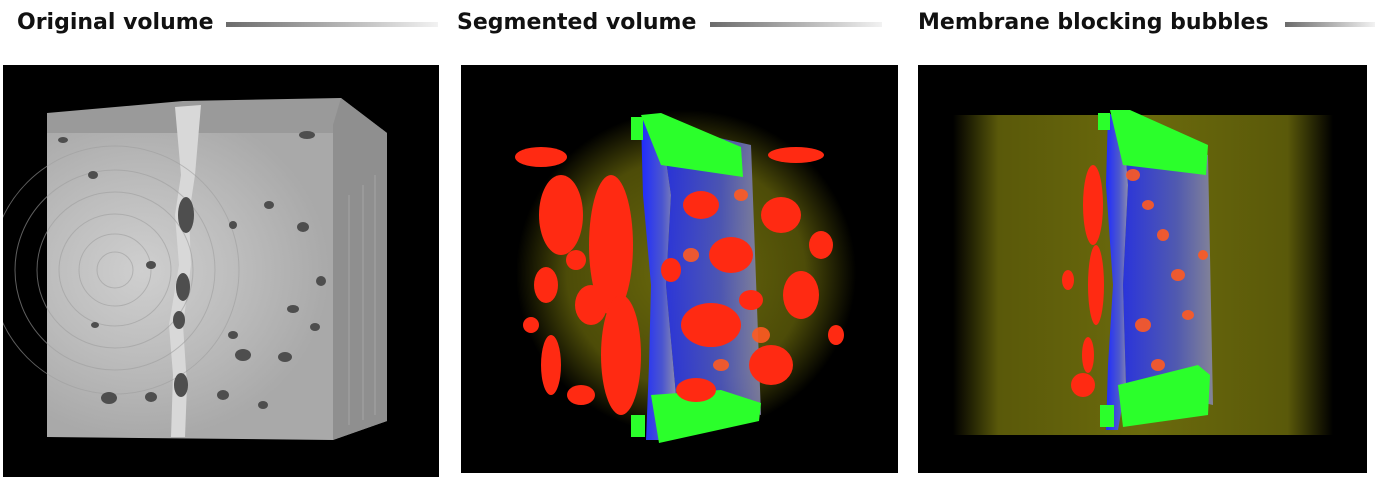 This screenshot has width=1379, height=477. What do you see at coordinates (185, 271) in the screenshot?
I see `membrane-slice` at bounding box center [185, 271].